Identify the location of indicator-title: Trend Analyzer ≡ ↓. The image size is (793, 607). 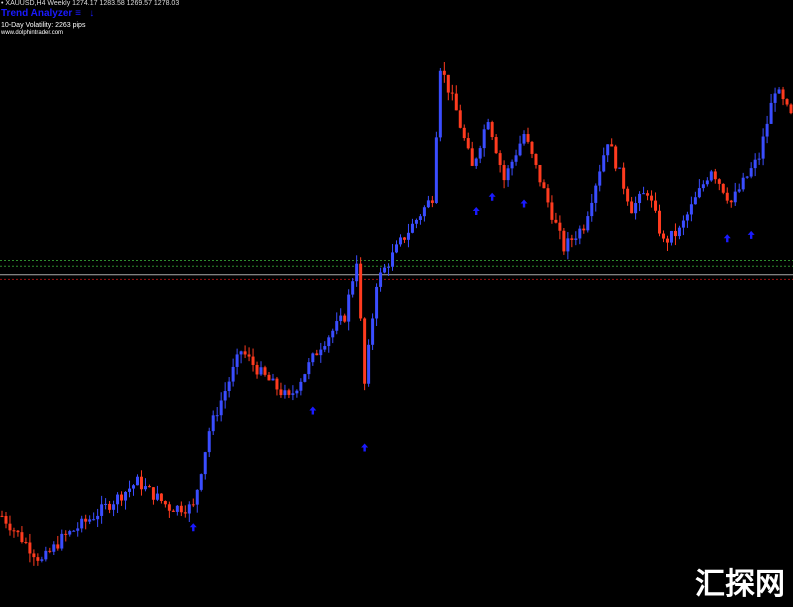
(47, 13).